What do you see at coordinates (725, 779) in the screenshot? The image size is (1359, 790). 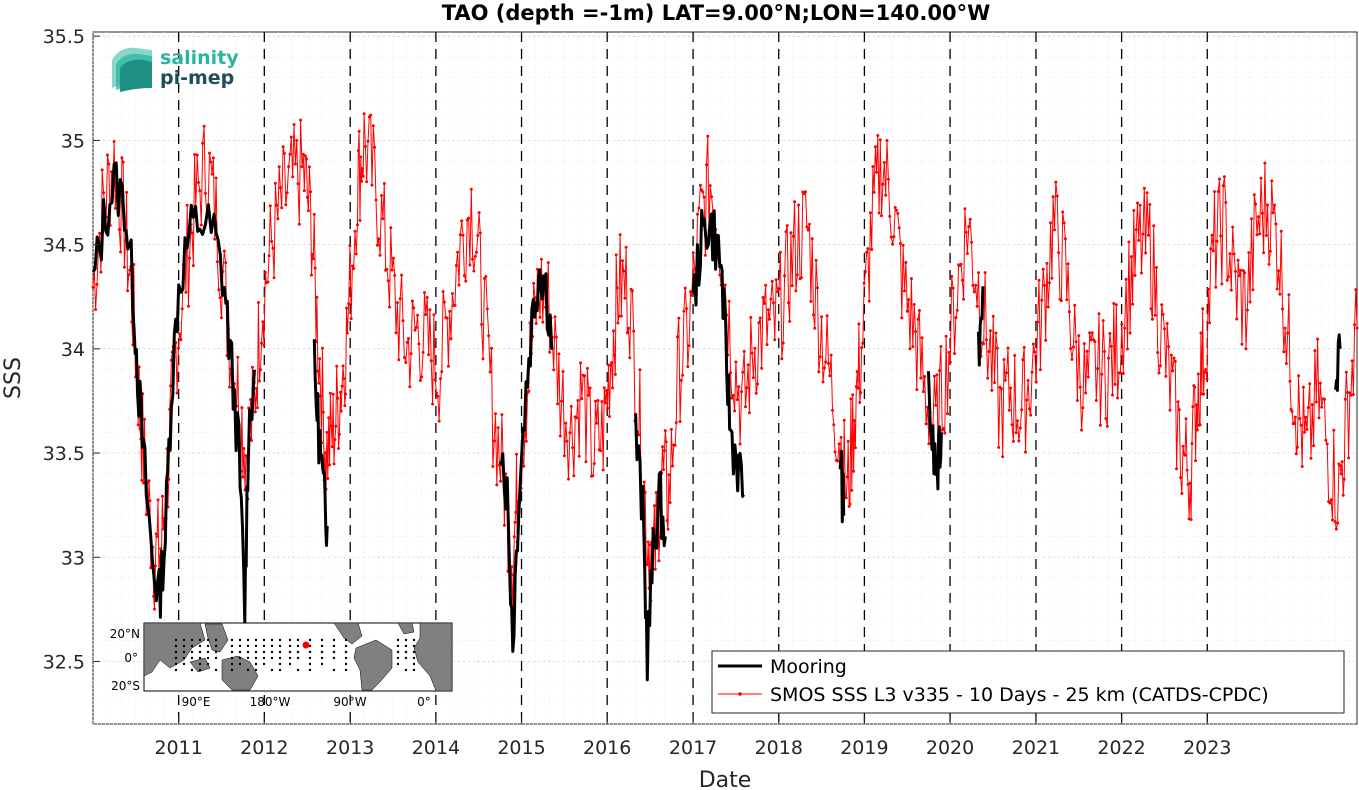 I see `x-axis-label: Date` at bounding box center [725, 779].